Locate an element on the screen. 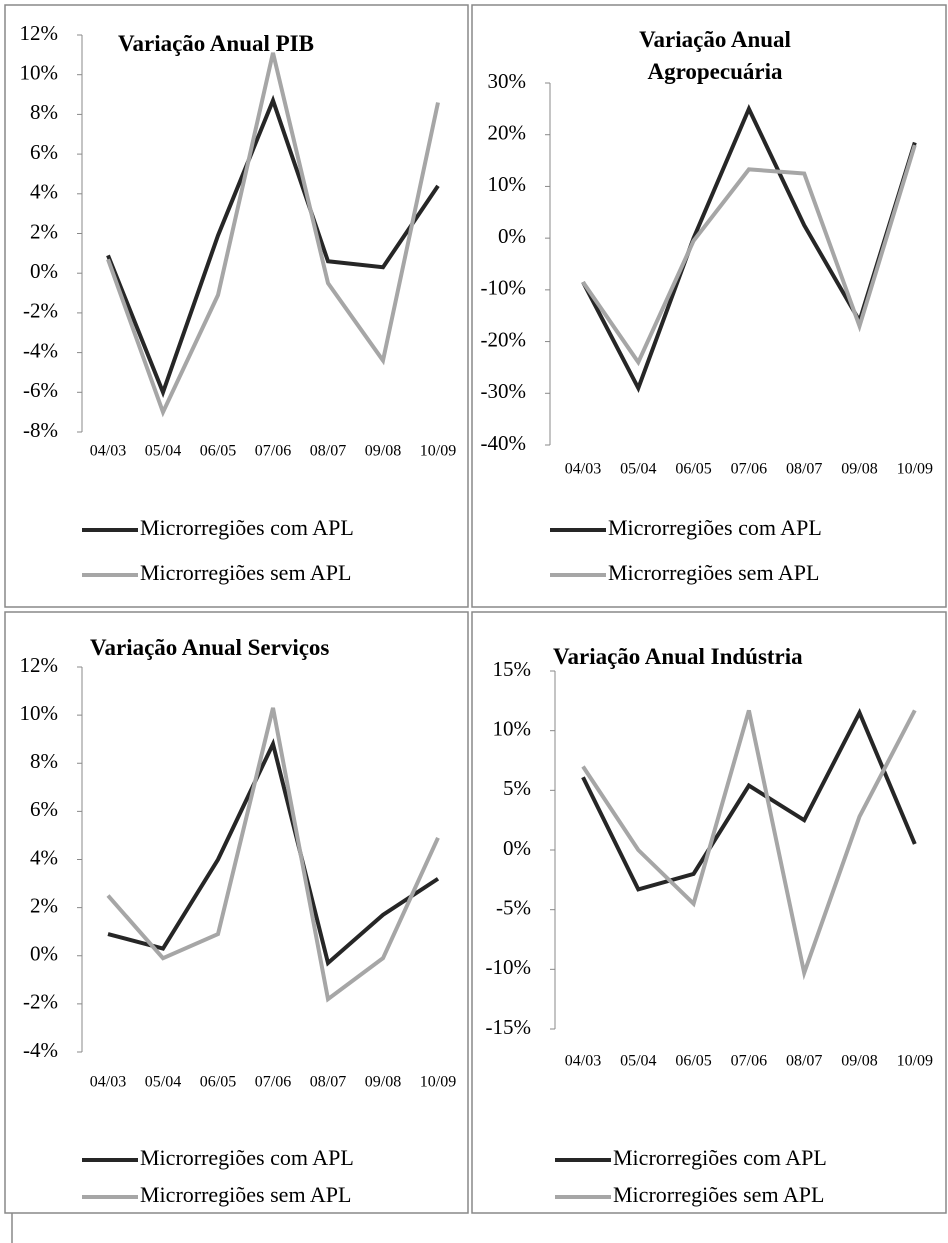 This screenshot has width=948, height=1243. y-tick-label: -20% is located at coordinates (504, 339).